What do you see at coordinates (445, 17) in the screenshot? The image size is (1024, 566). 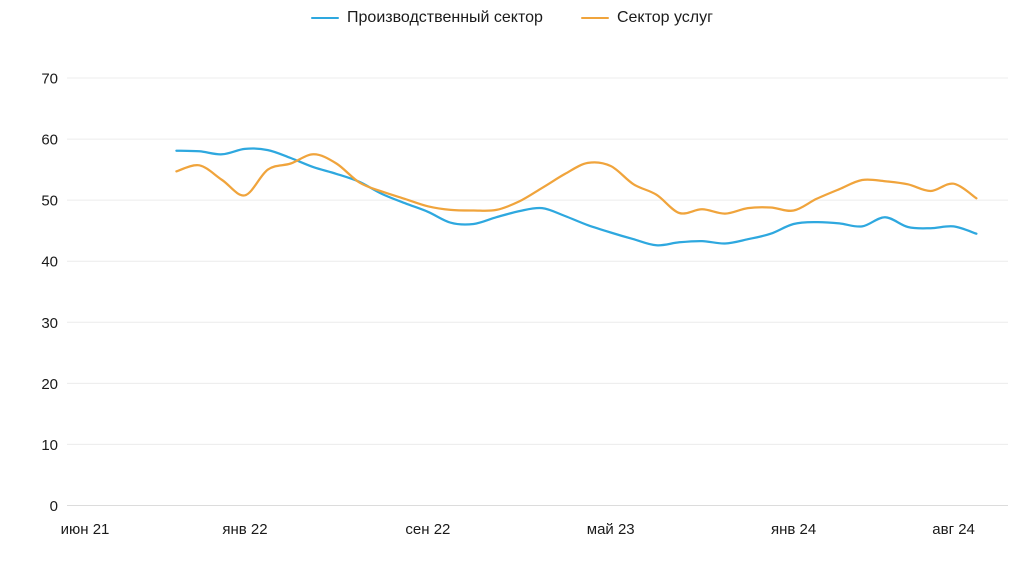 I see `legend-label-manufacturing: Производственный сектор` at bounding box center [445, 17].